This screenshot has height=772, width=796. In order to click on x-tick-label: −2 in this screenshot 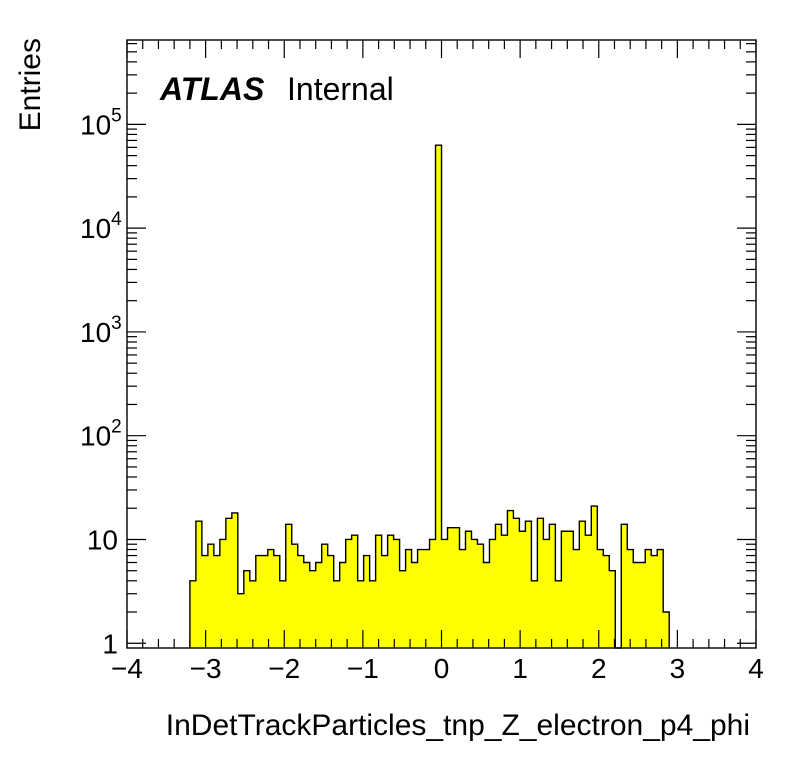, I will do `click(284, 668)`.